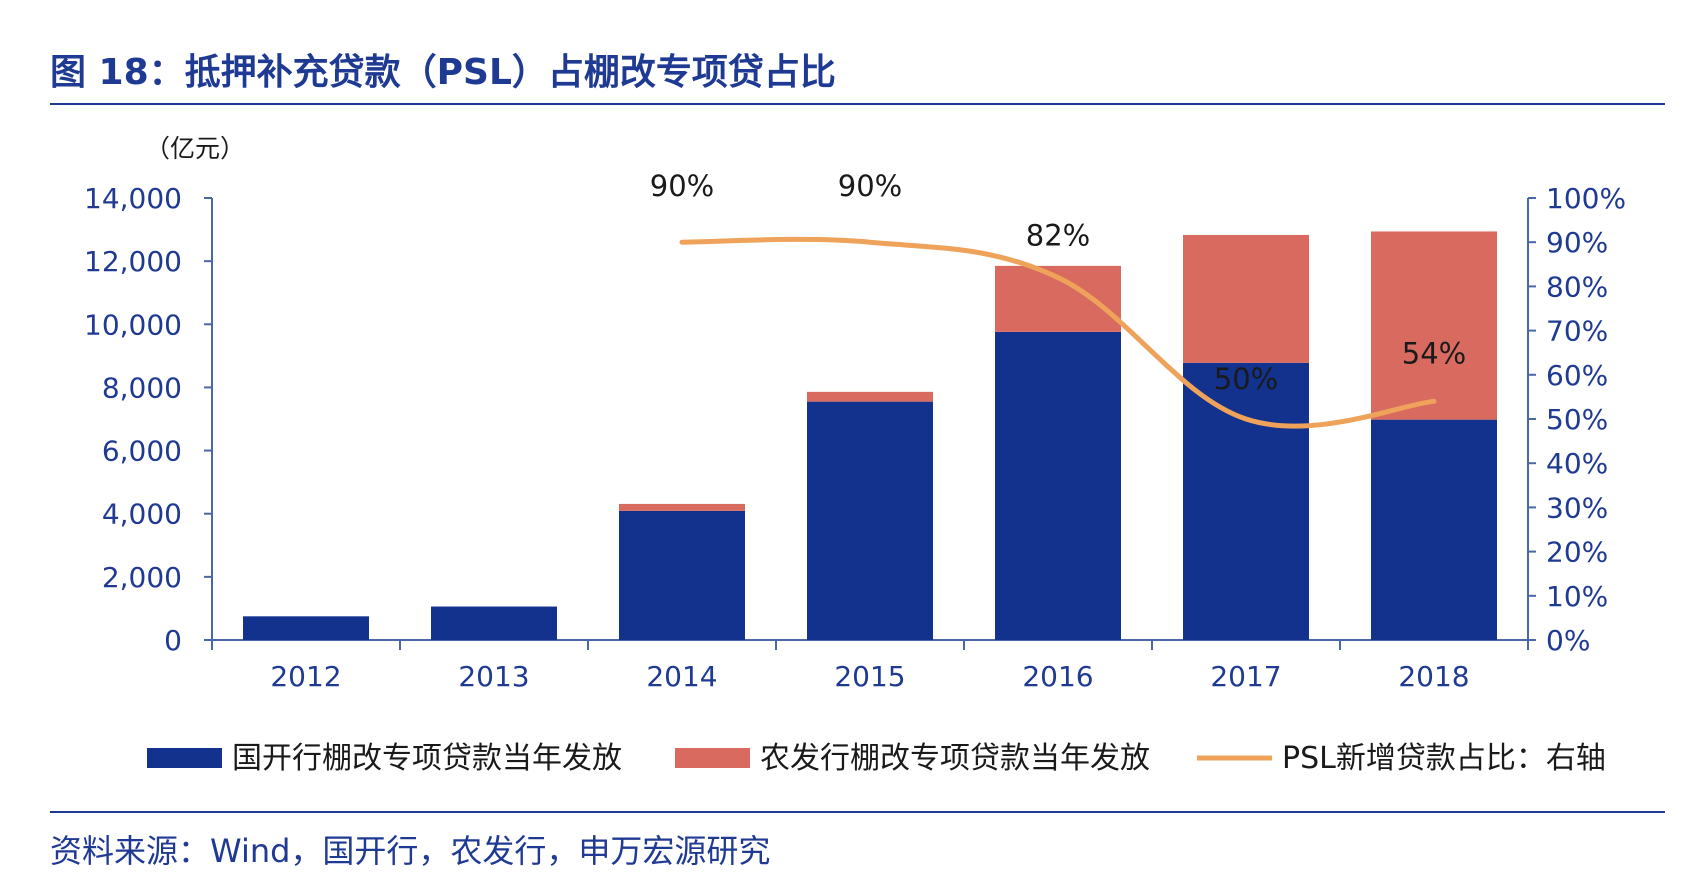 The image size is (1702, 886). What do you see at coordinates (1246, 379) in the screenshot?
I see `psl-data-label: 50%` at bounding box center [1246, 379].